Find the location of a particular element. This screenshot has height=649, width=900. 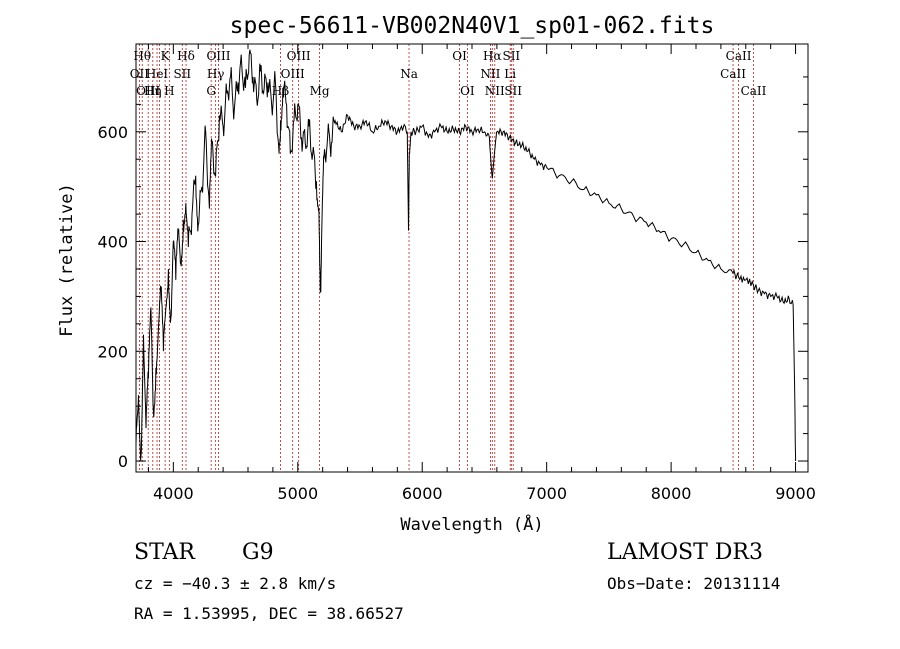

y-tick-label: 400 is located at coordinates (112, 242).